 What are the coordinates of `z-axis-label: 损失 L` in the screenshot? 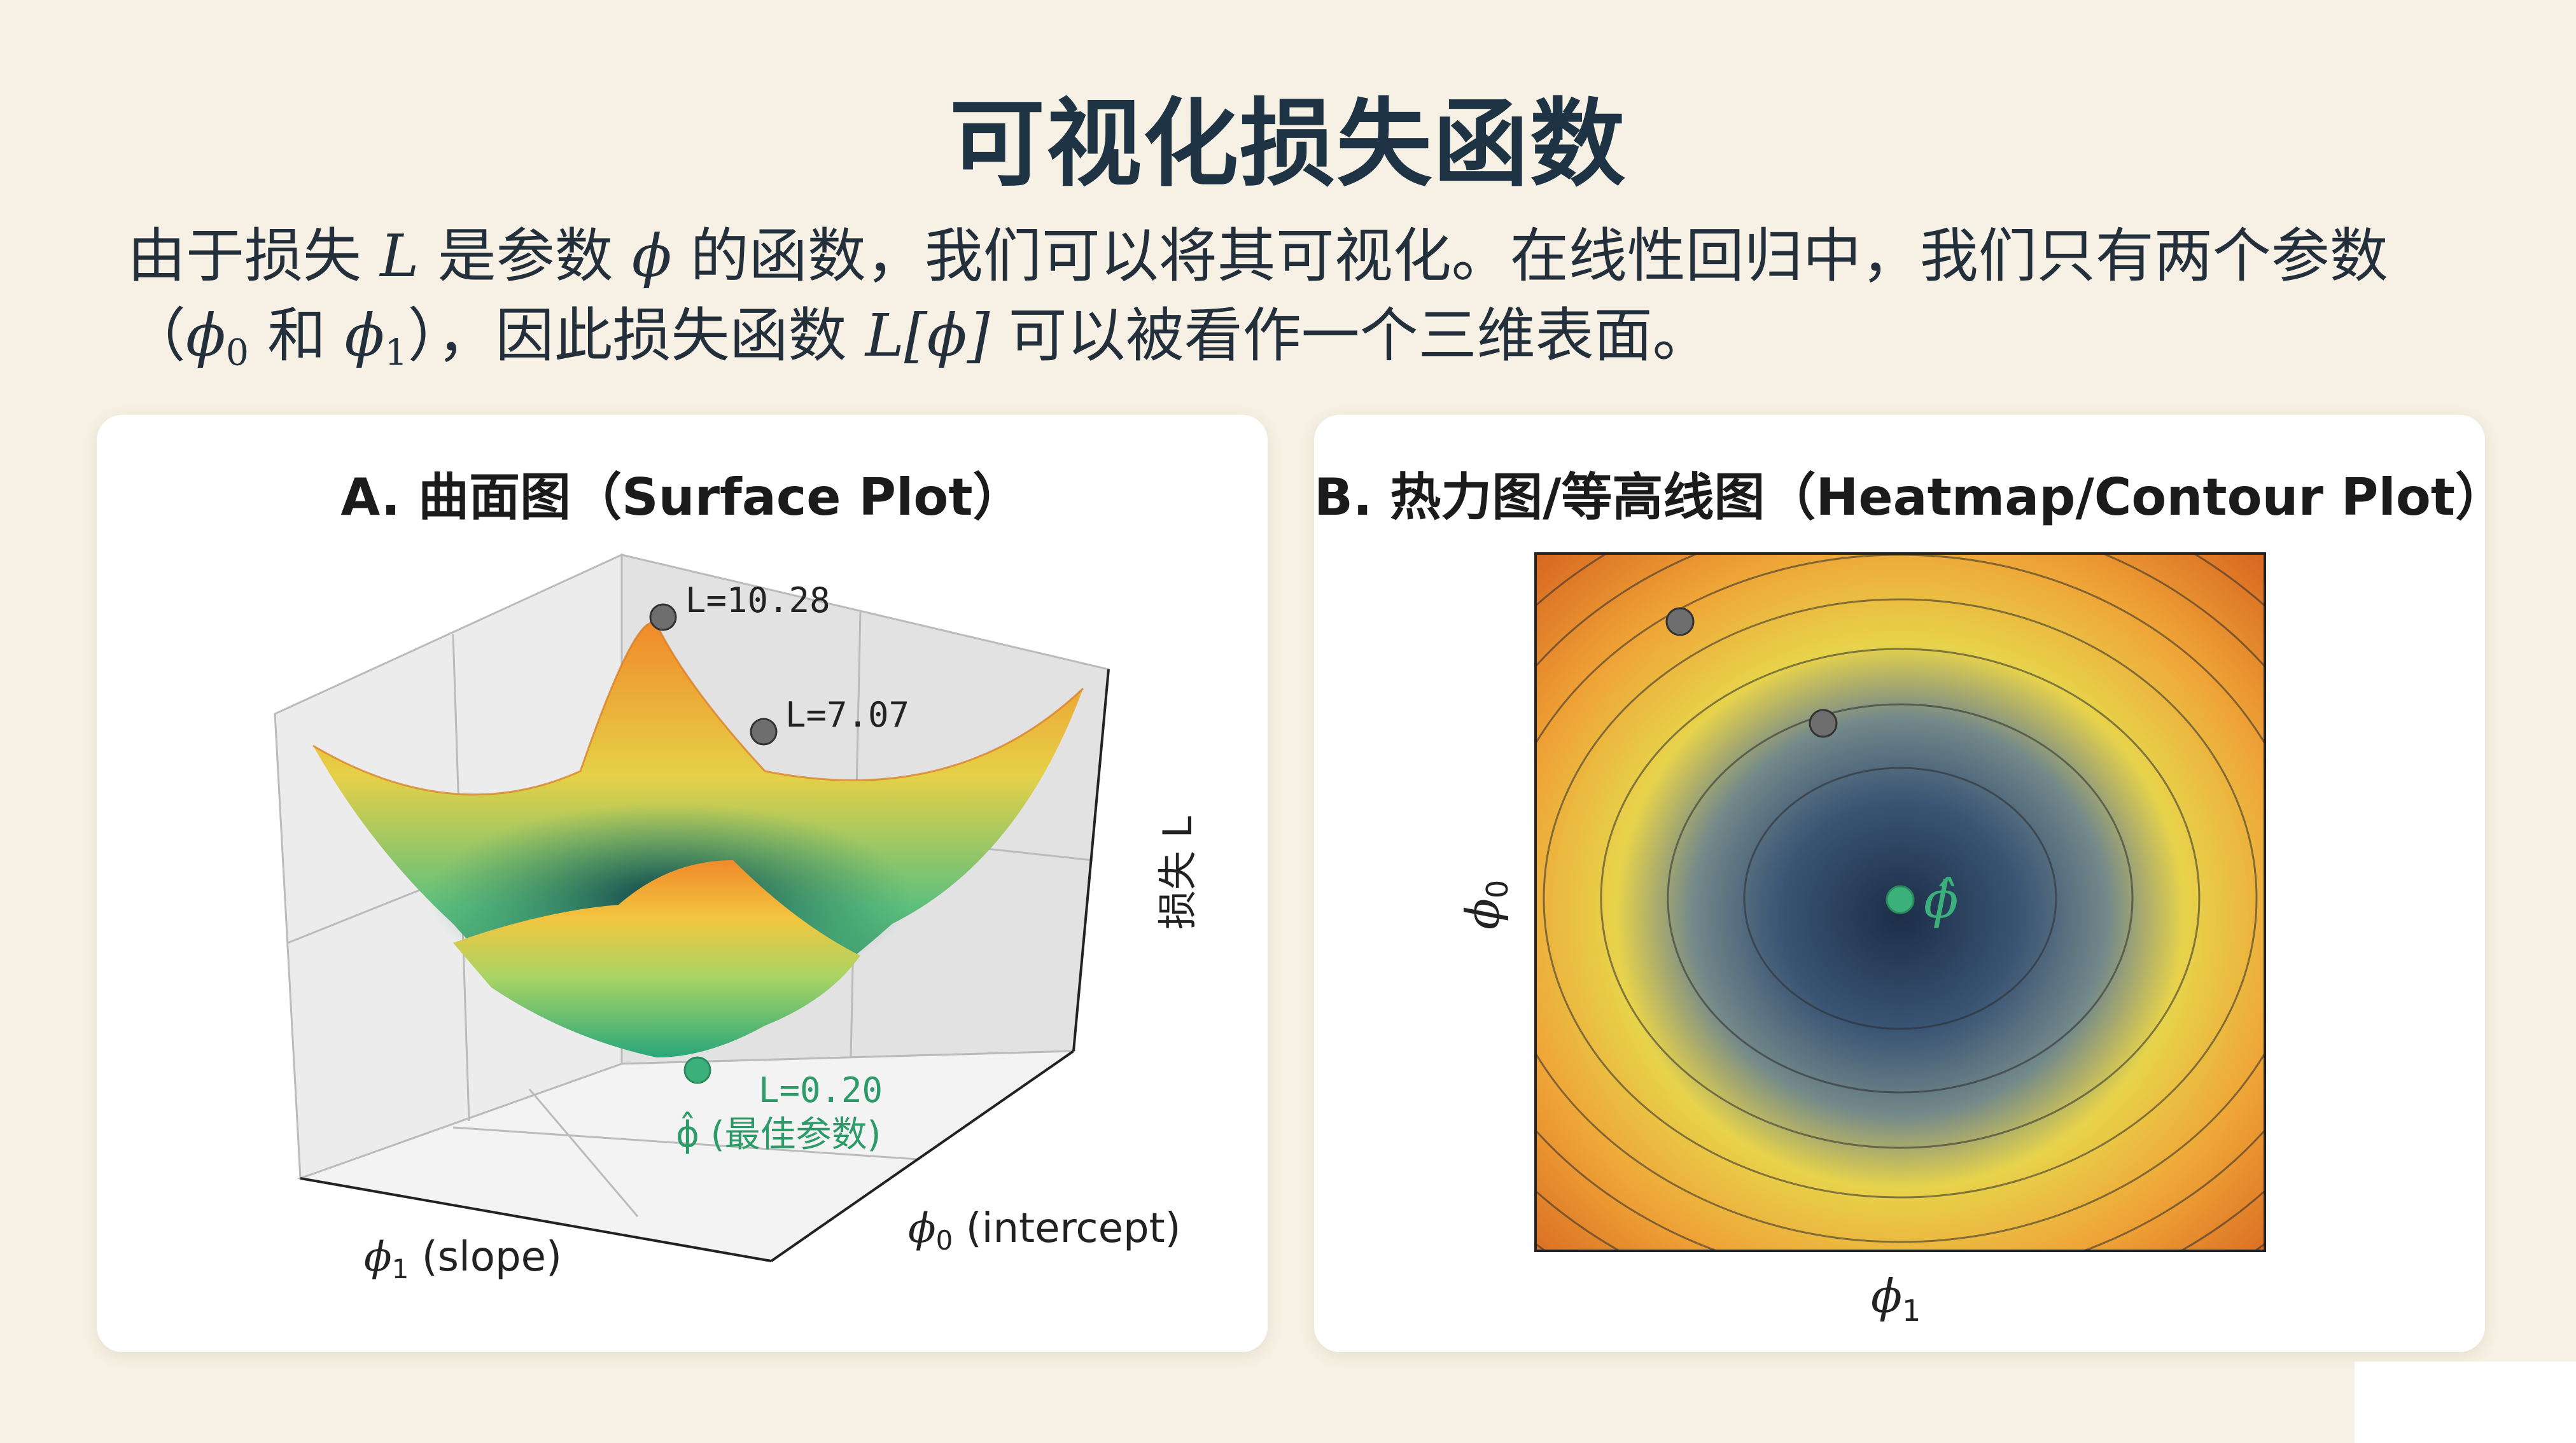 It's located at (1177, 873).